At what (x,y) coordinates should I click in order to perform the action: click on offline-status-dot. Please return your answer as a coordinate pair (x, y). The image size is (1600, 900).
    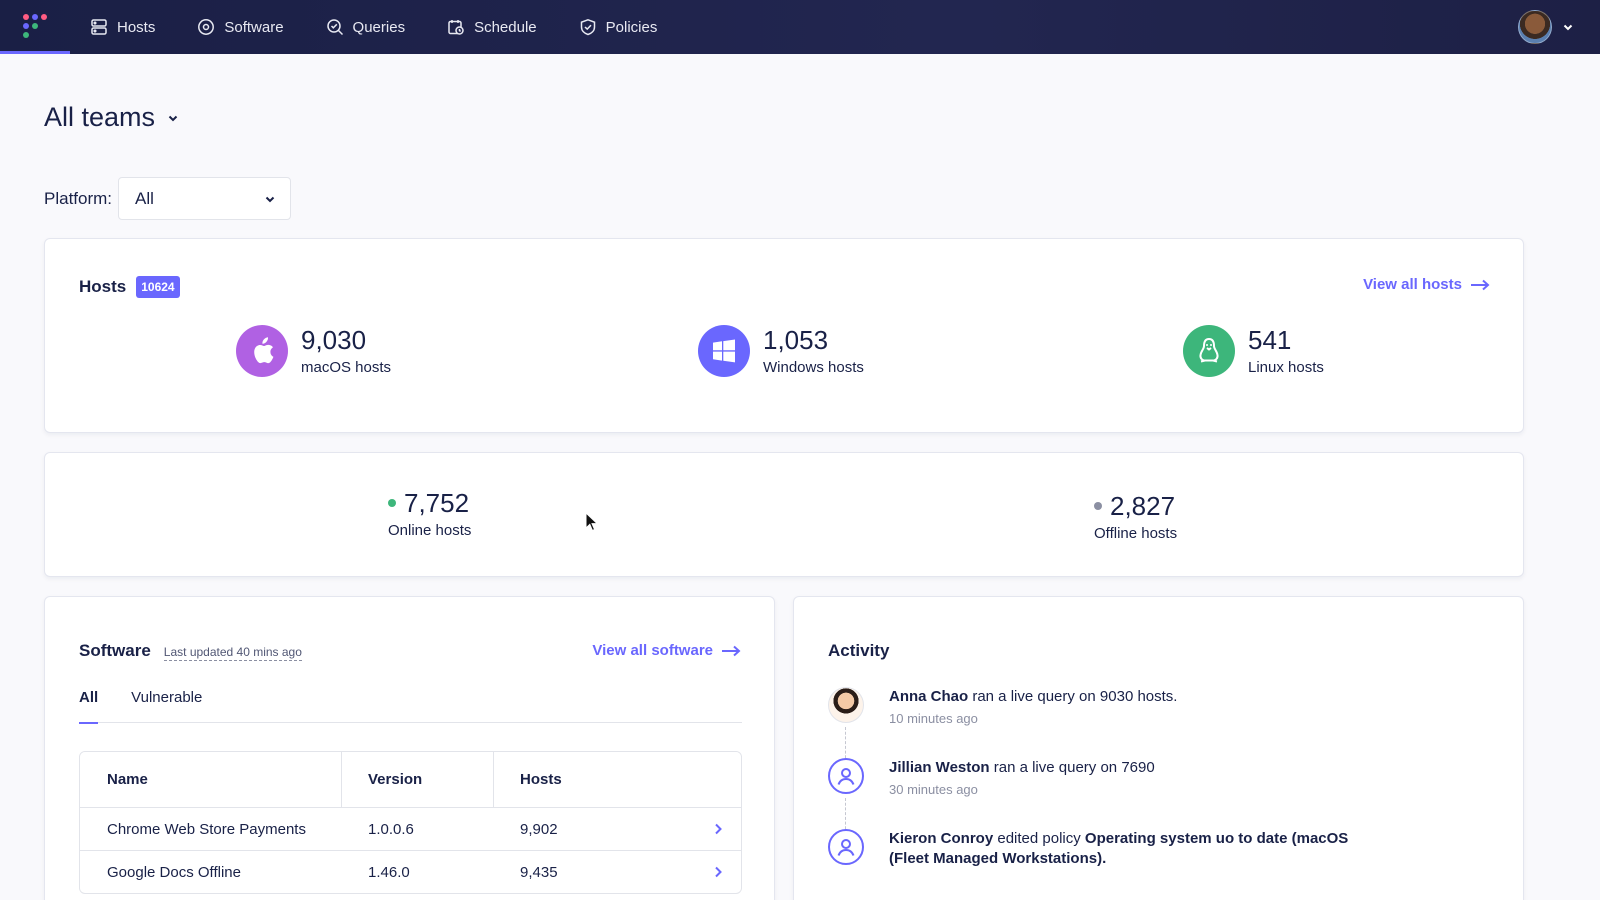
    Looking at the image, I should click on (1098, 506).